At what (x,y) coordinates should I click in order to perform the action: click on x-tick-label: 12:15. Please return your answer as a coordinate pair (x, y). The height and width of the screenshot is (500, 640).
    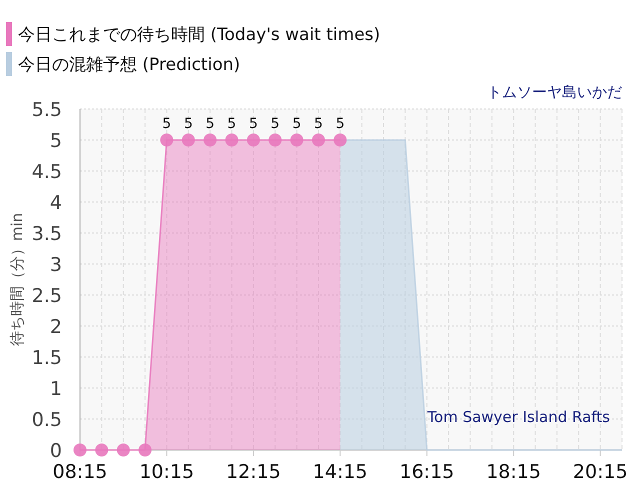
    Looking at the image, I should click on (253, 472).